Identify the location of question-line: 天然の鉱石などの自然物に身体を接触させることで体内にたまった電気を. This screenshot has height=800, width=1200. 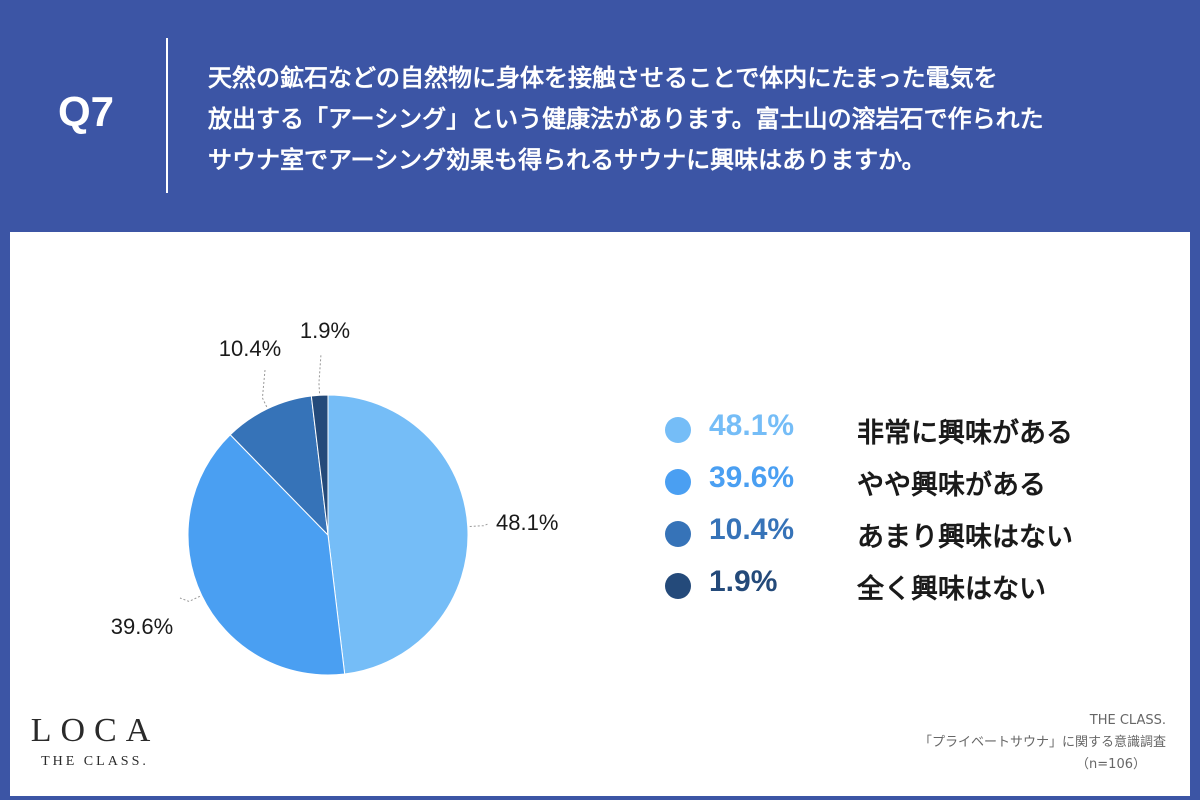
(603, 78).